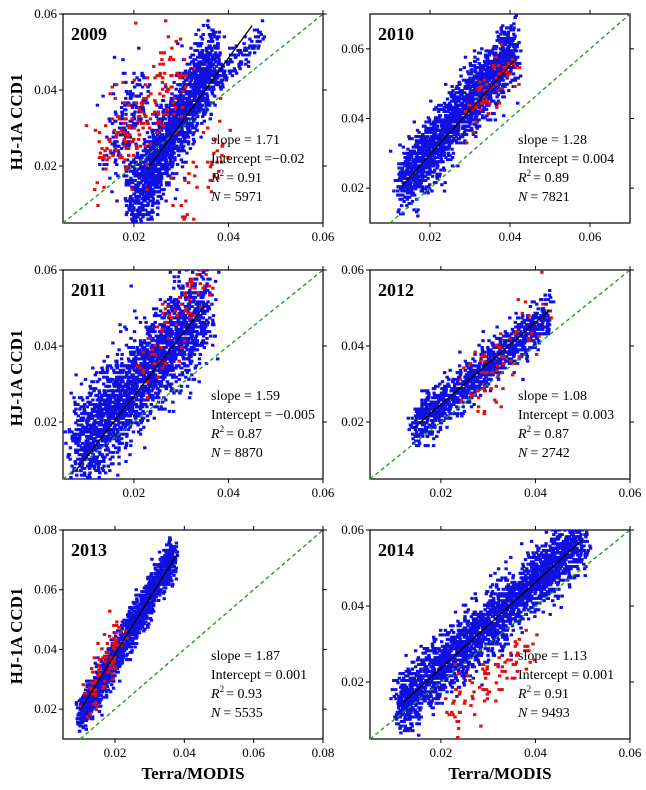 Image resolution: width=646 pixels, height=790 pixels. What do you see at coordinates (352, 48) in the screenshot?
I see `y-tick-label: 0.06` at bounding box center [352, 48].